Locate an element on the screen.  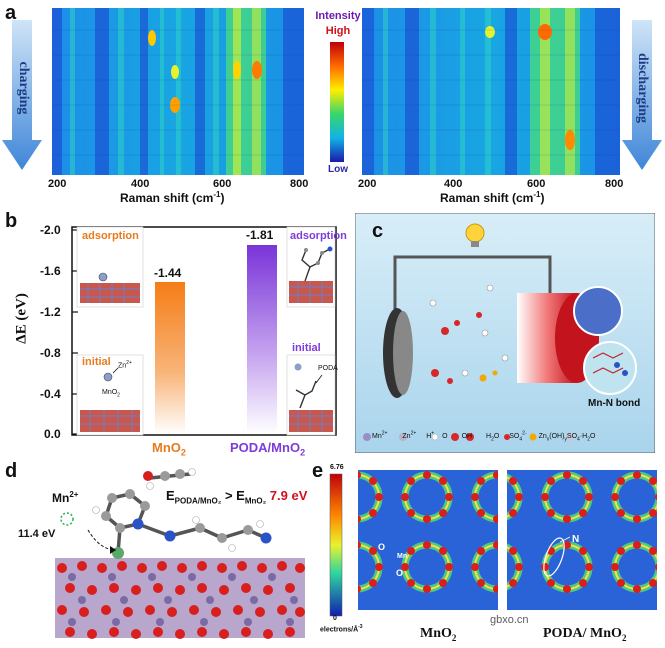
d-energy-label: 11.4 eV is located at coordinates (37, 534).